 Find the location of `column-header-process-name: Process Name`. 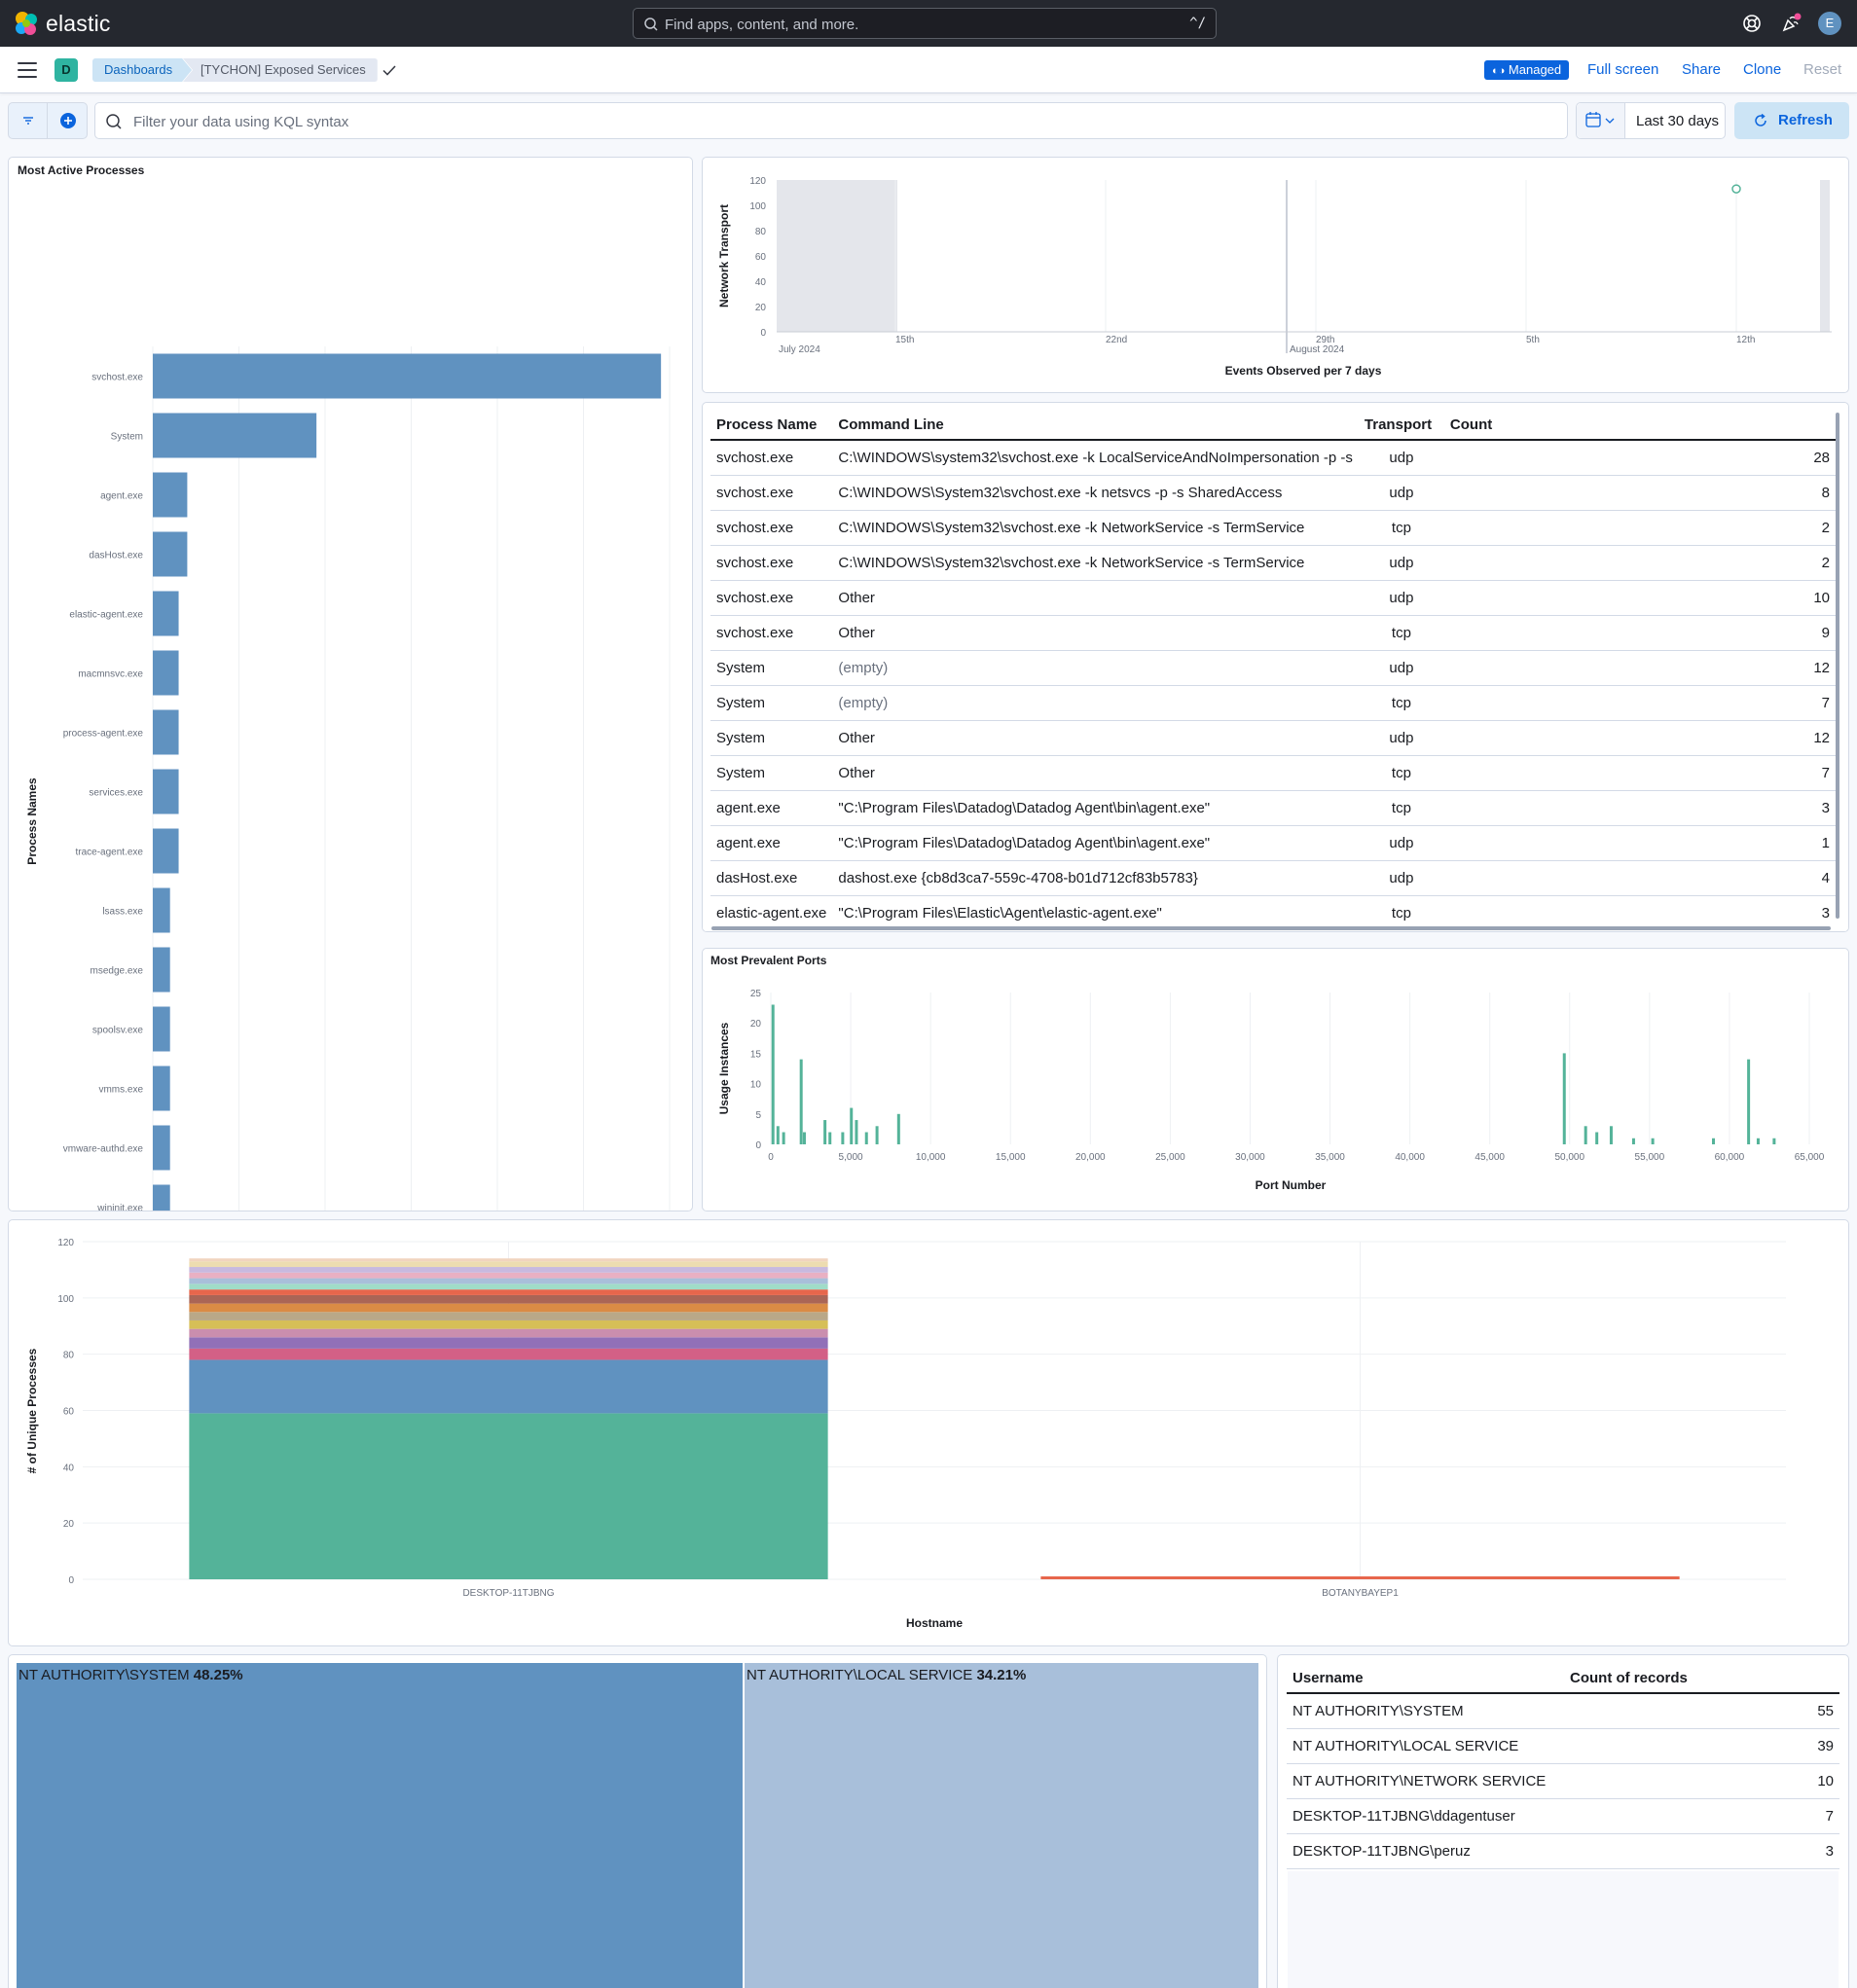

column-header-process-name: Process Name is located at coordinates (771, 426).